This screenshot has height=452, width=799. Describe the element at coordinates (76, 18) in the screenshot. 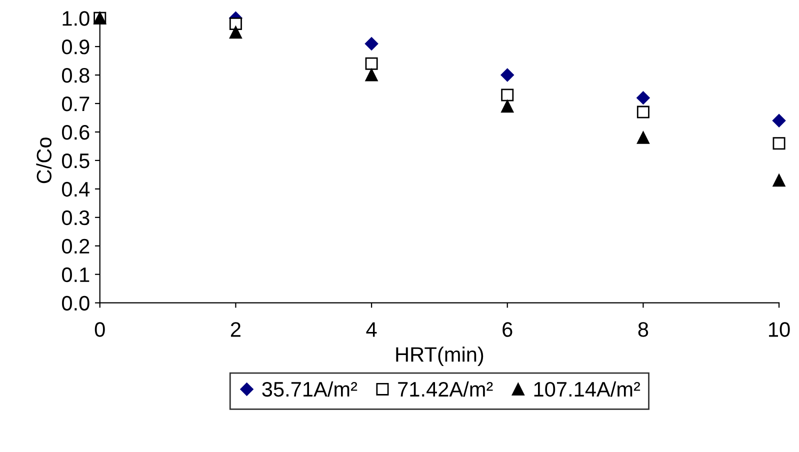

I see `y-tick-label: 1.0` at that location.